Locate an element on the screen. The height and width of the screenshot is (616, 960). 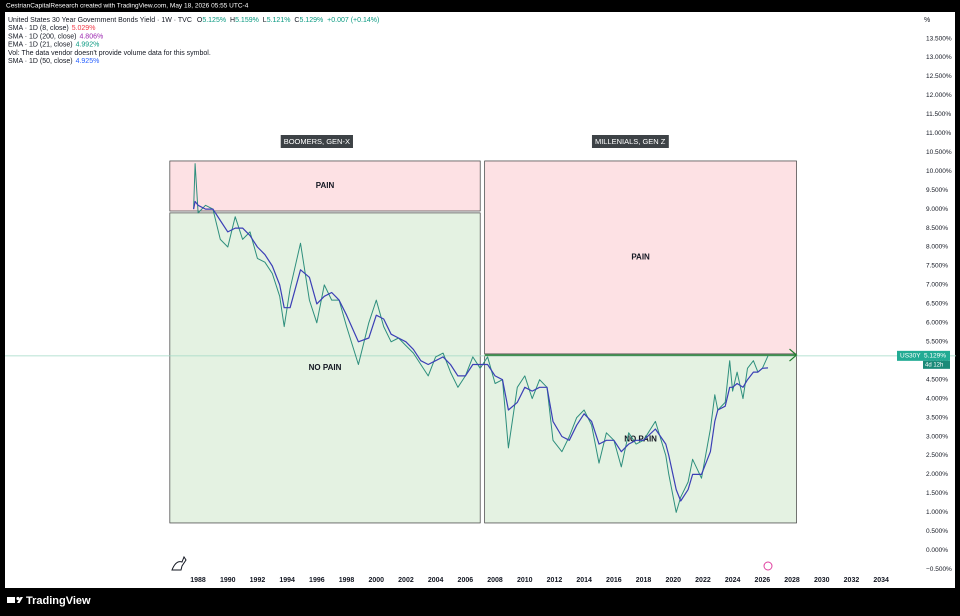
y-axis-unit: % is located at coordinates (927, 20).